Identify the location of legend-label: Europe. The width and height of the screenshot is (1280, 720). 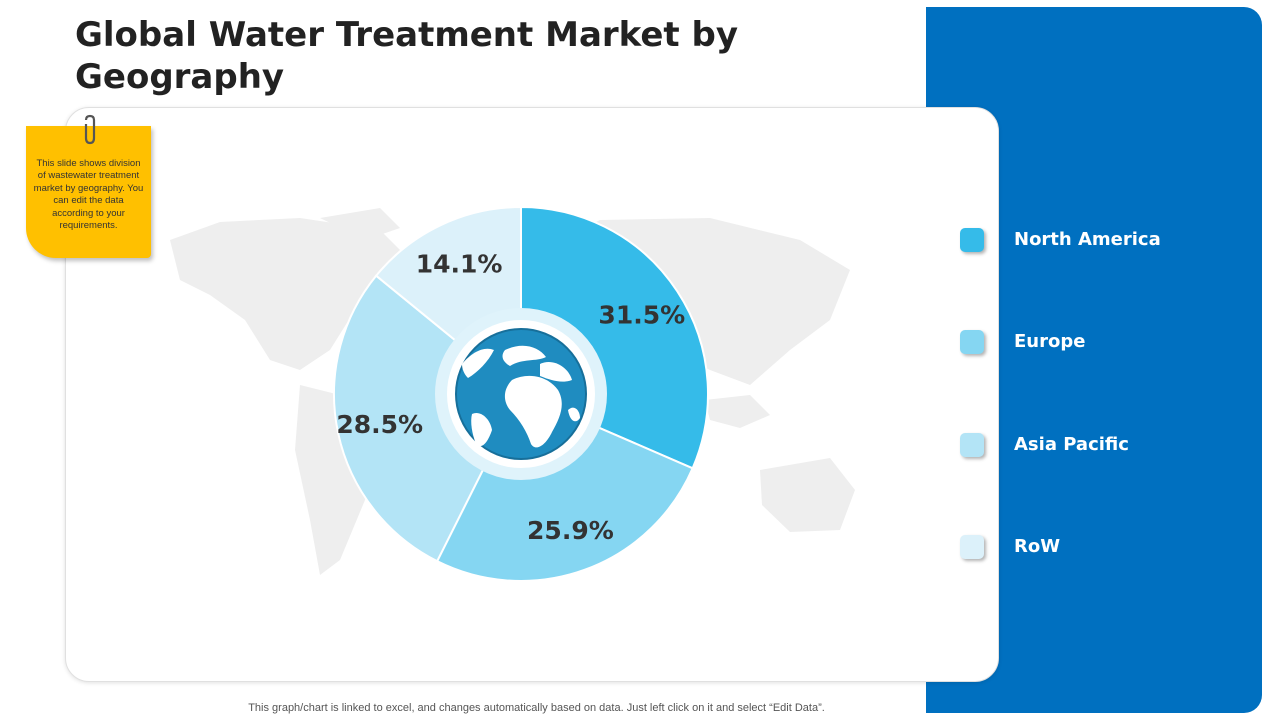
(1050, 341).